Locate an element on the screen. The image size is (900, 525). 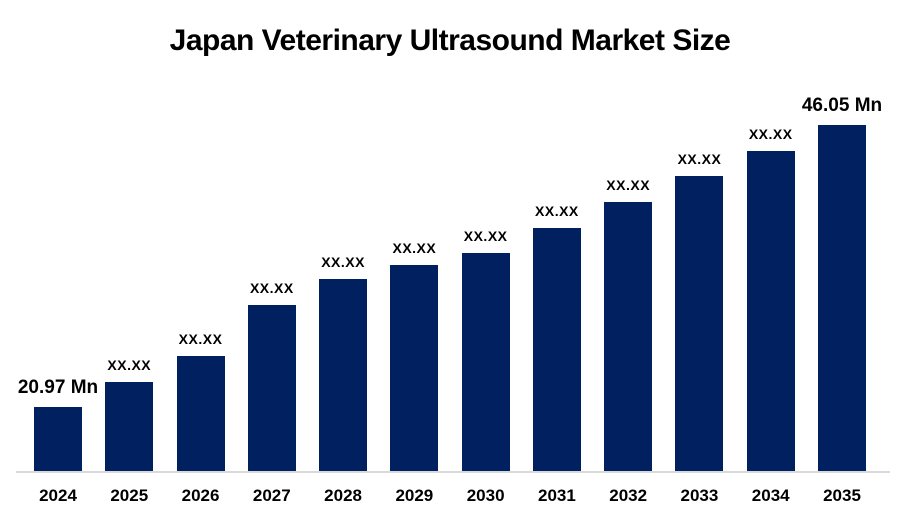
bar-2033: XX.XX 2033 is located at coordinates (699, 328).